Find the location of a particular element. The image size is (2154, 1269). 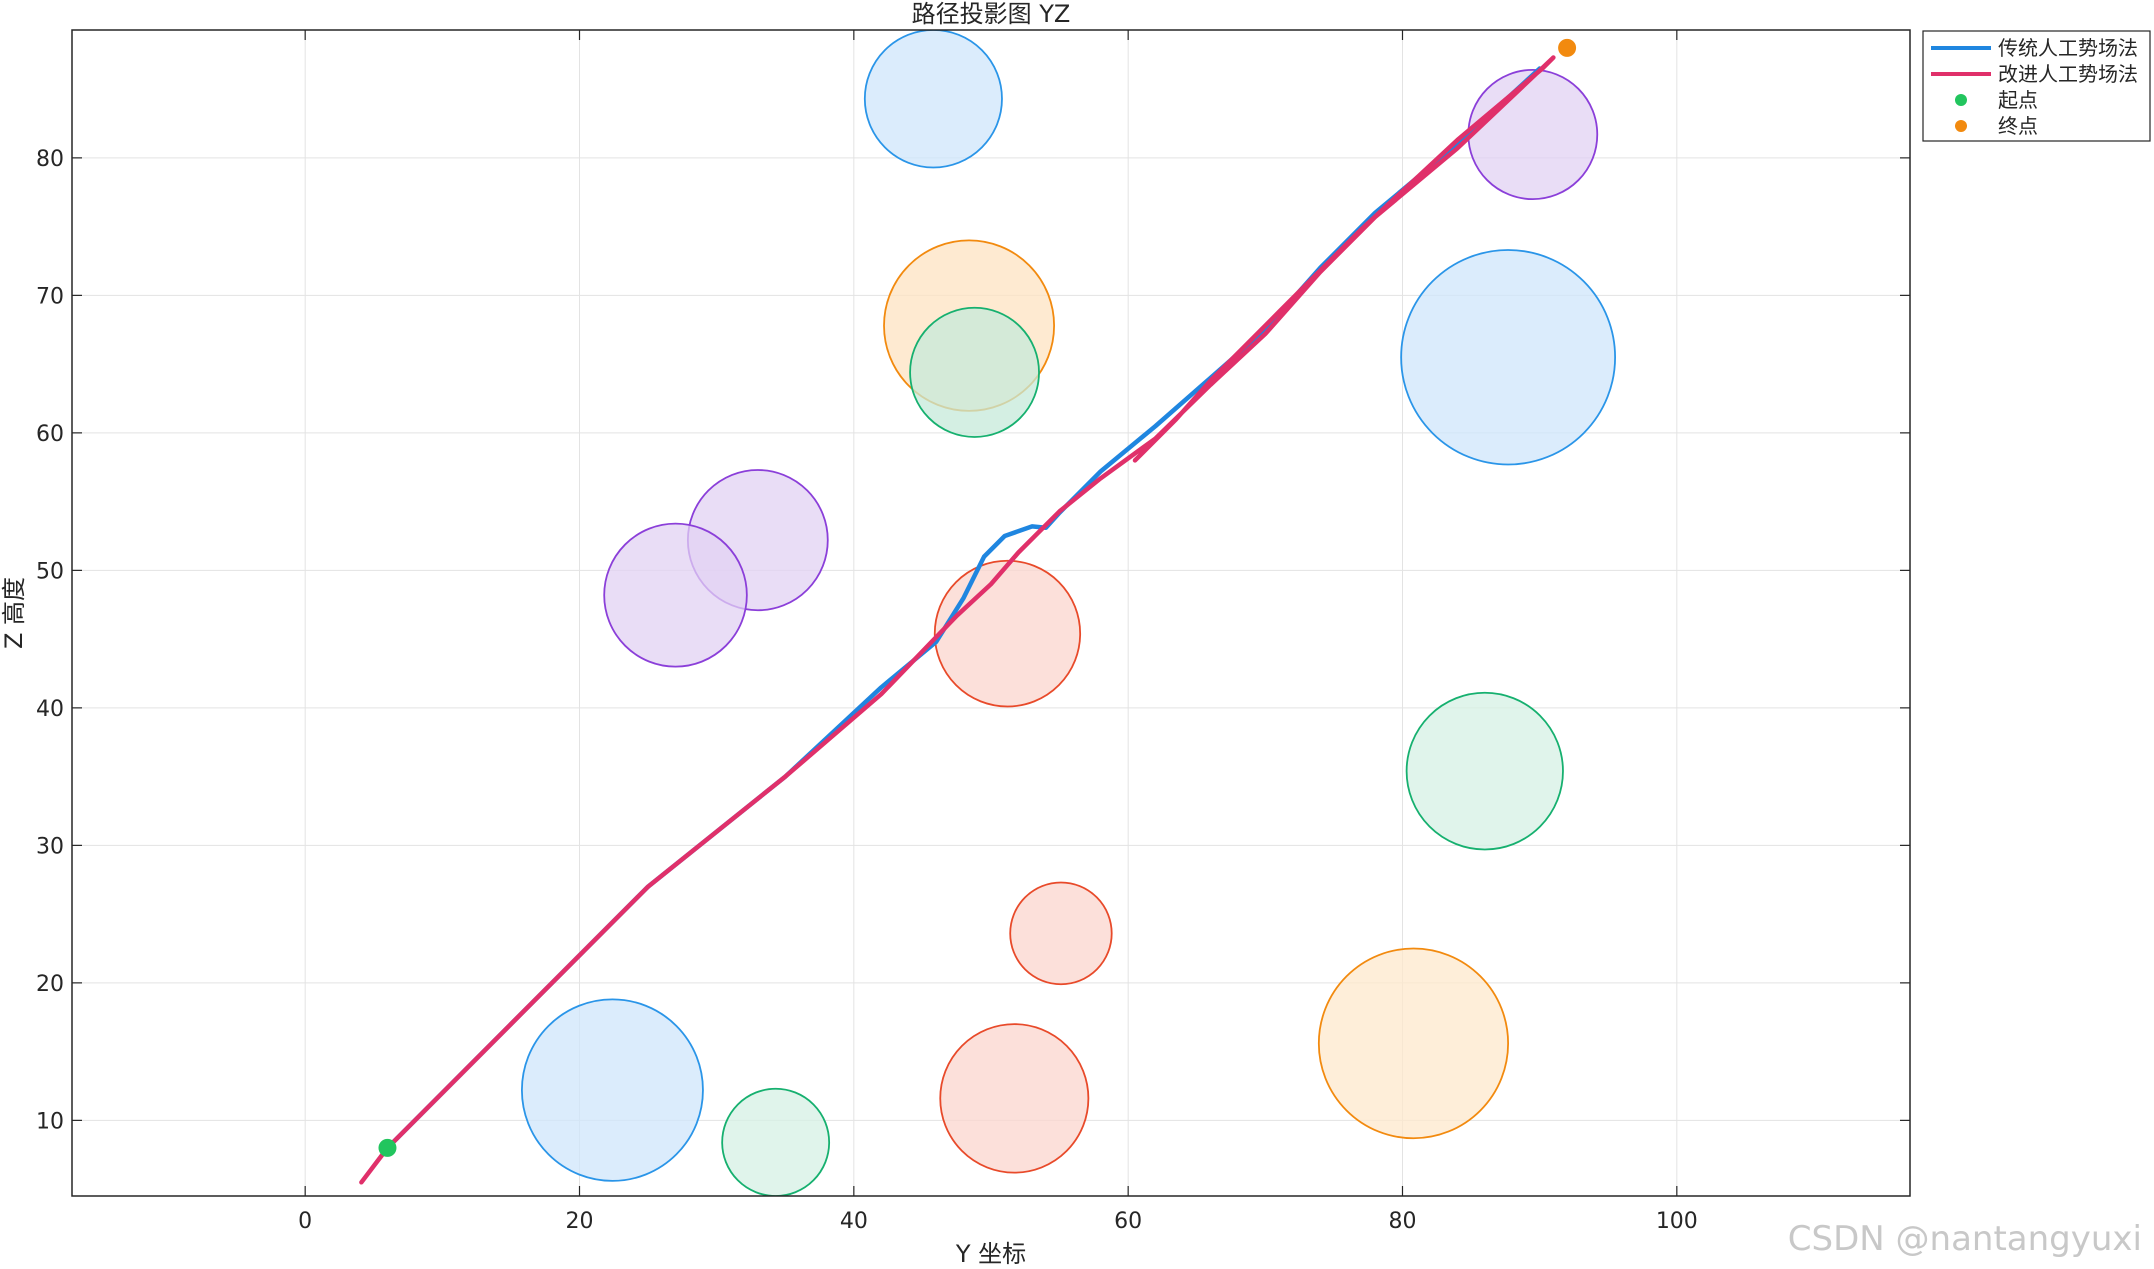

x-tick-label: 60 is located at coordinates (1128, 1221).